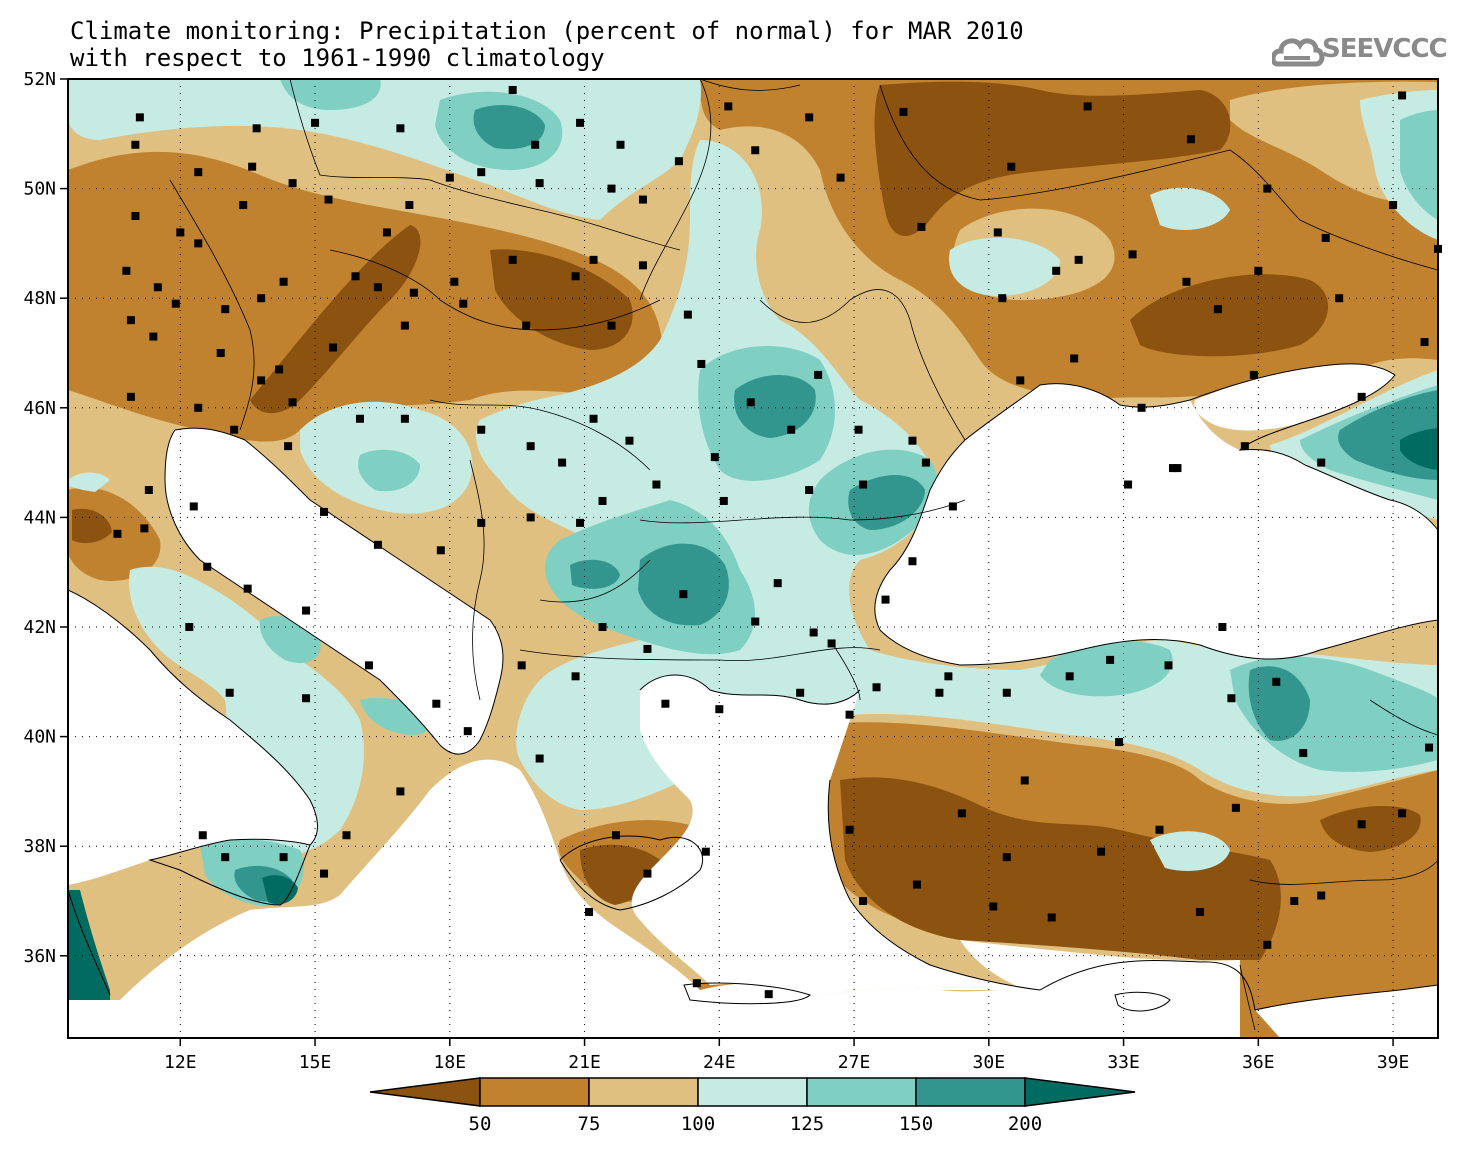 This screenshot has height=1152, width=1457. Describe the element at coordinates (45, 518) in the screenshot. I see `y-axis: 52N 50N 48N 46N 44N 42N 40N 38N 36N` at that location.